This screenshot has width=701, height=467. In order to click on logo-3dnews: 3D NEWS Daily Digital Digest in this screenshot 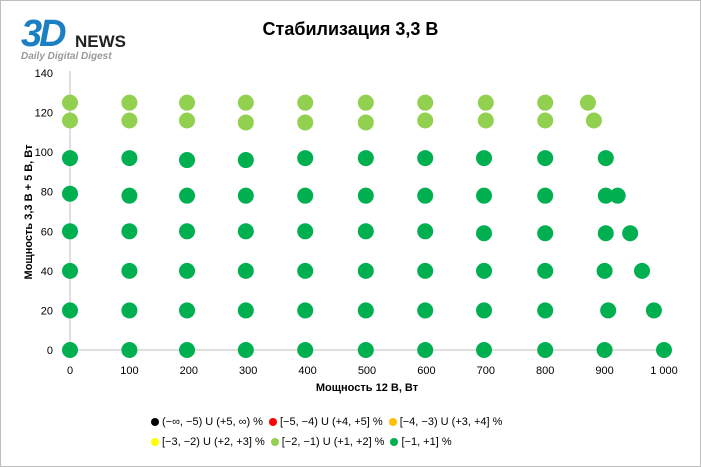, I will do `click(81, 38)`.